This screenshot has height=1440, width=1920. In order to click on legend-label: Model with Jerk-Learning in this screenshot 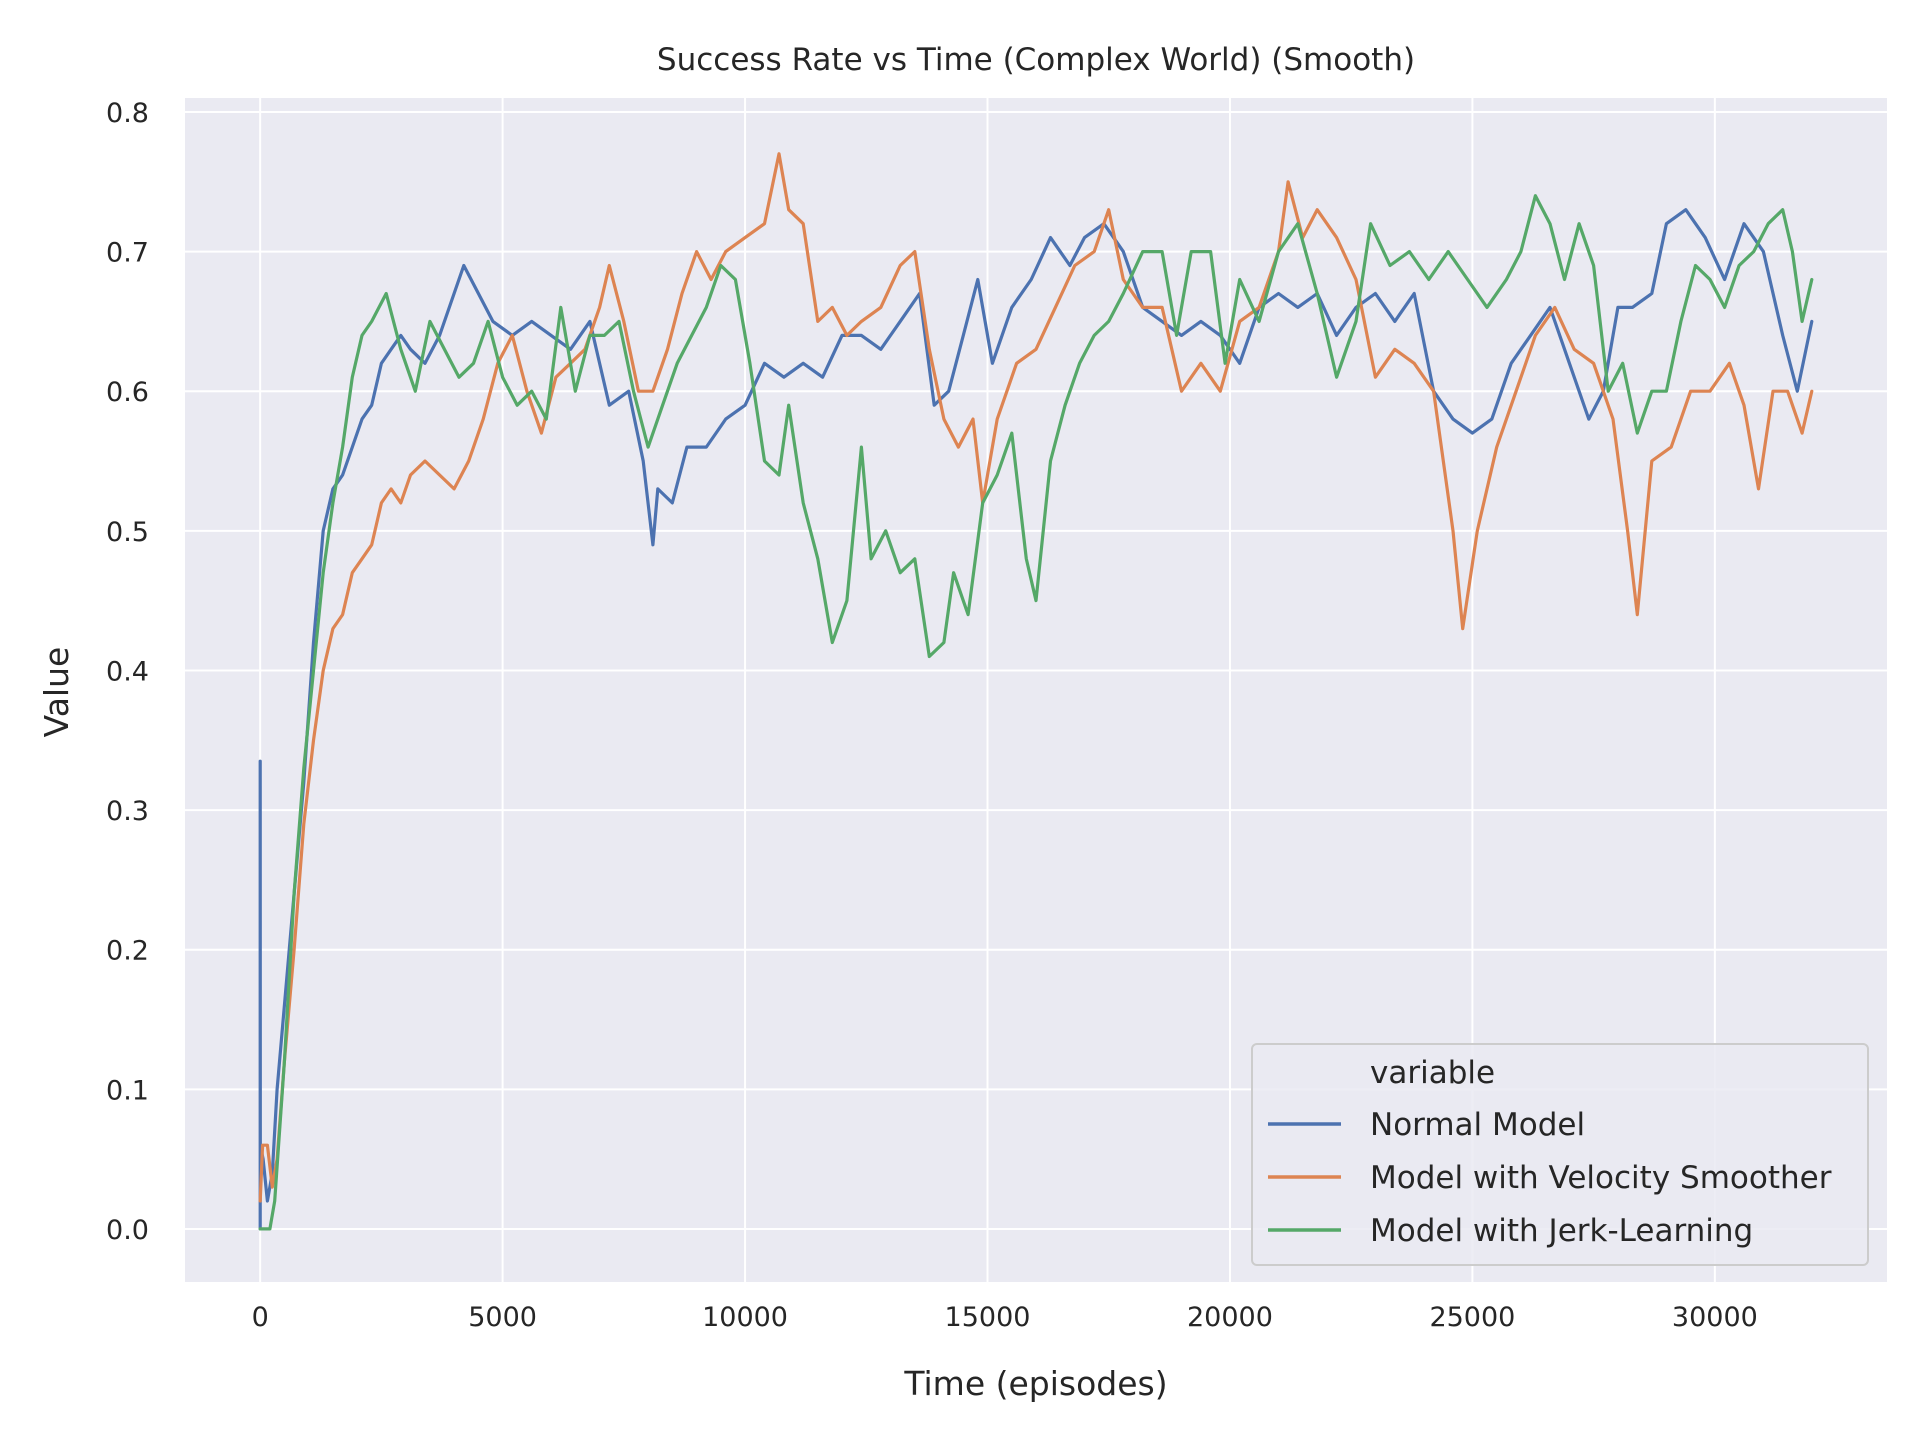, I will do `click(1561, 1231)`.